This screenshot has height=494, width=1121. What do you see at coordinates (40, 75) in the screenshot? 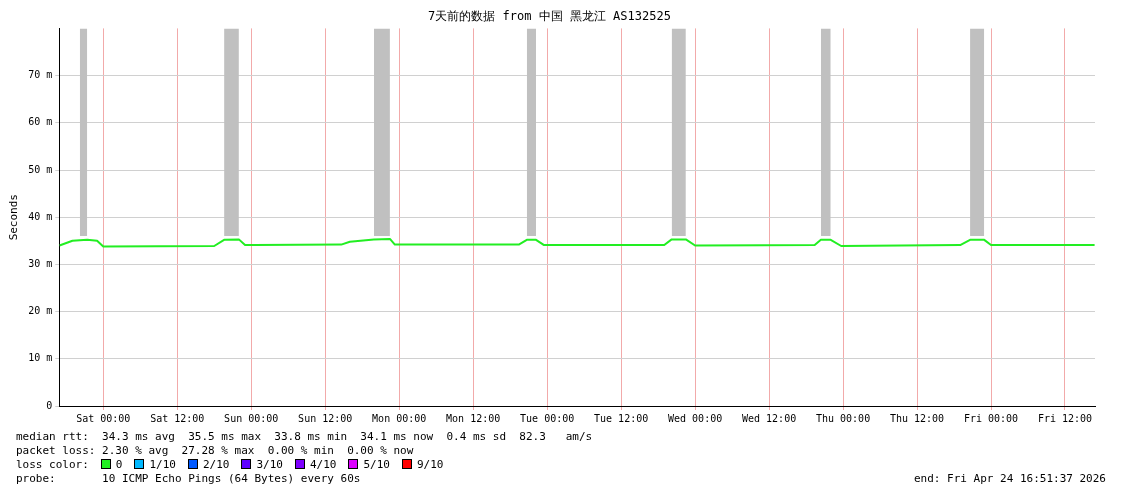
I see `y-tick-label: 70 m` at bounding box center [40, 75].